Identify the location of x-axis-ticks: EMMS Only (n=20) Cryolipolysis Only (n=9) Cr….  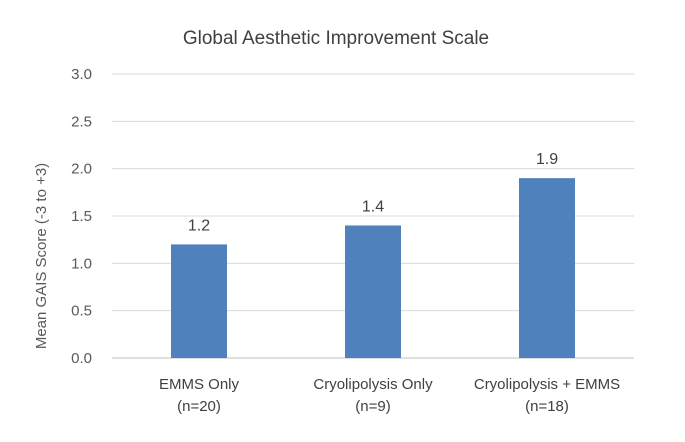
(389, 395).